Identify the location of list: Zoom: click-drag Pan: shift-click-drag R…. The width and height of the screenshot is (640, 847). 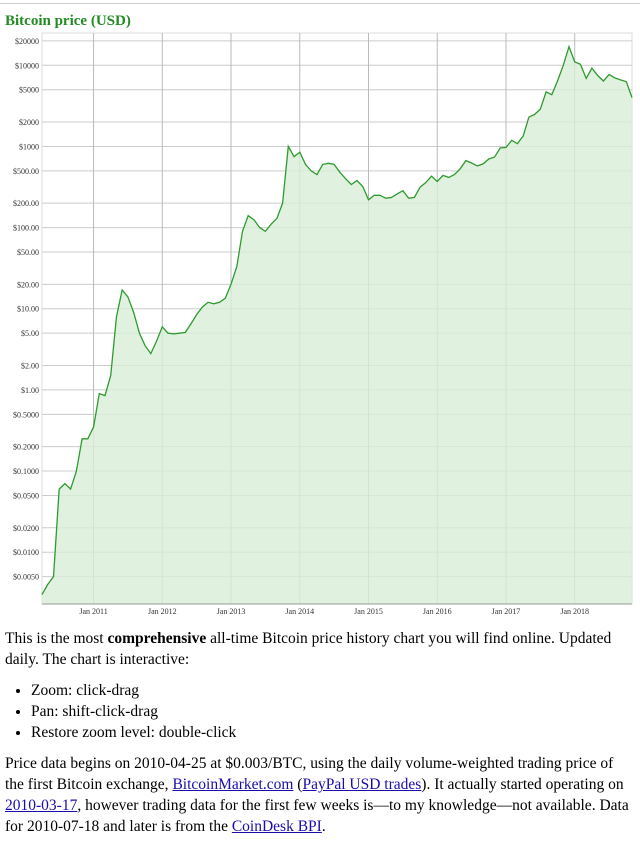
(317, 711).